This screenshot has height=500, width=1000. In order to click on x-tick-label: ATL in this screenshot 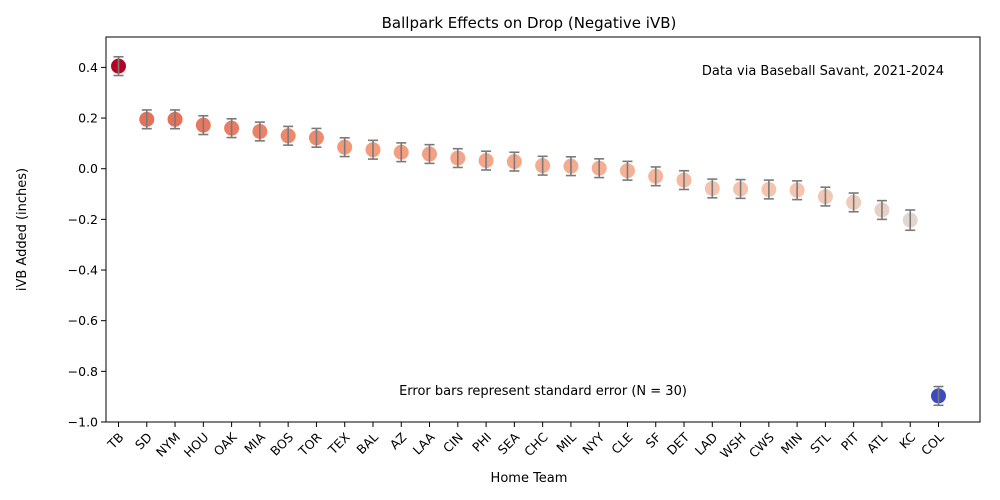, I will do `click(877, 442)`.